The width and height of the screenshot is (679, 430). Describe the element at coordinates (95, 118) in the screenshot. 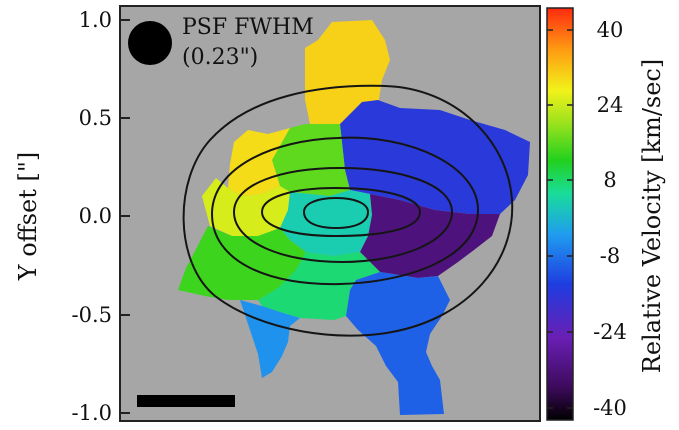

I see `y-tick-label: 0.5` at that location.